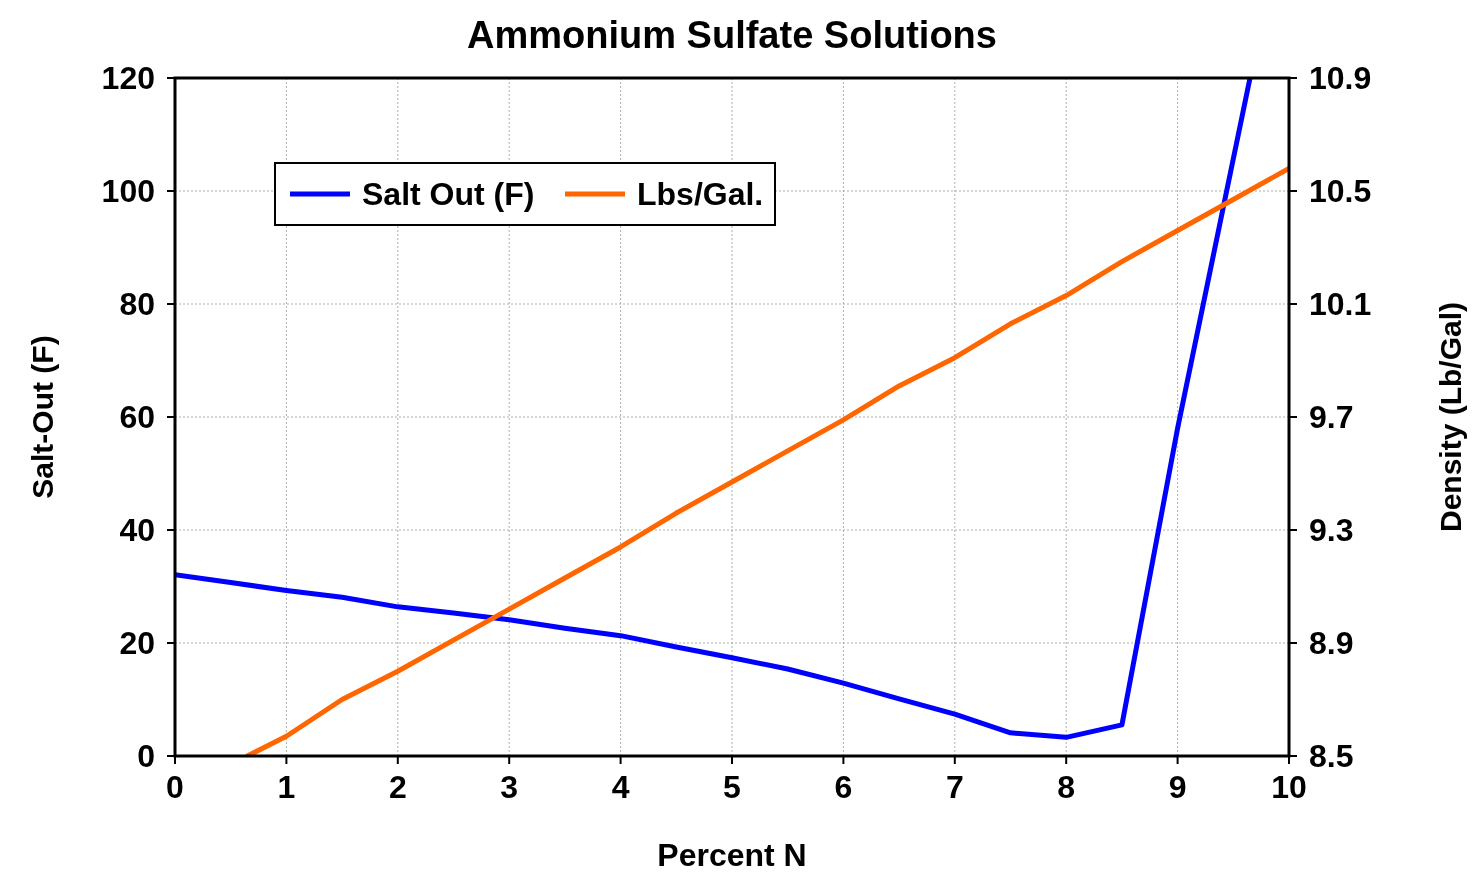 Image resolution: width=1484 pixels, height=884 pixels. Describe the element at coordinates (146, 756) in the screenshot. I see `y-tick-label: 0` at that location.